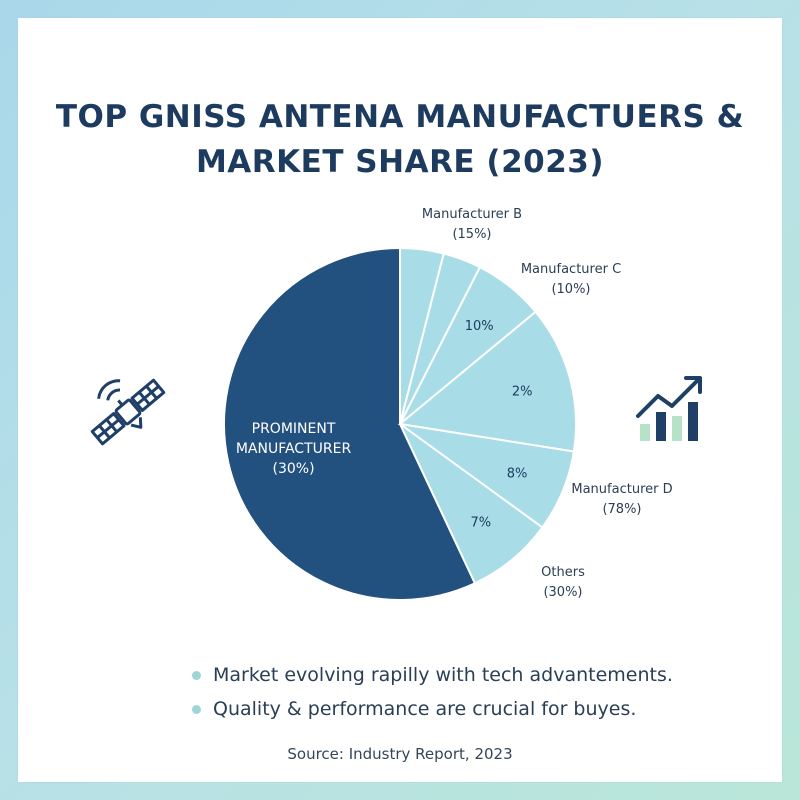 This screenshot has height=800, width=800. What do you see at coordinates (384, 425) in the screenshot?
I see `pie-slice-labels: PROMINENT MANUFACTURER (30%) 10% 2% 8% 7%` at bounding box center [384, 425].